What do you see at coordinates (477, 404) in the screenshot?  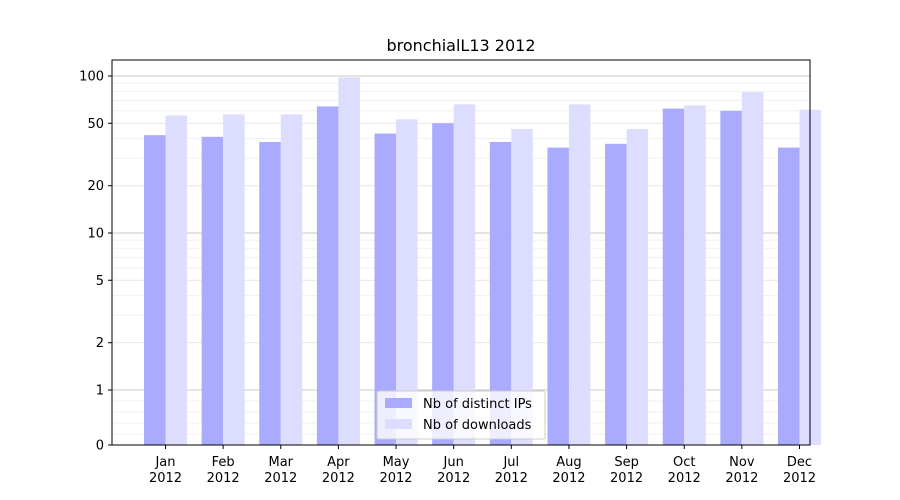 I see `legend-label-distinct-ips: Nb of distinct IPs` at bounding box center [477, 404].